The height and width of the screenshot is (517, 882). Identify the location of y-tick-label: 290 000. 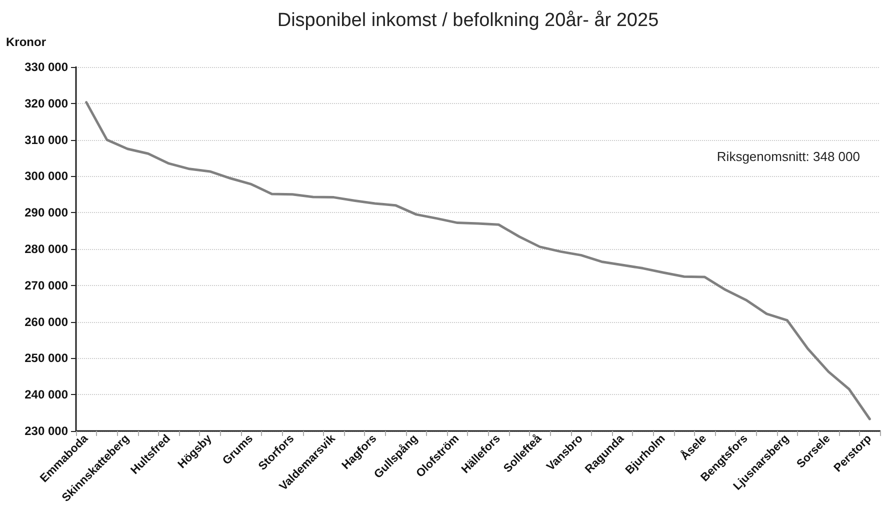
(46, 213).